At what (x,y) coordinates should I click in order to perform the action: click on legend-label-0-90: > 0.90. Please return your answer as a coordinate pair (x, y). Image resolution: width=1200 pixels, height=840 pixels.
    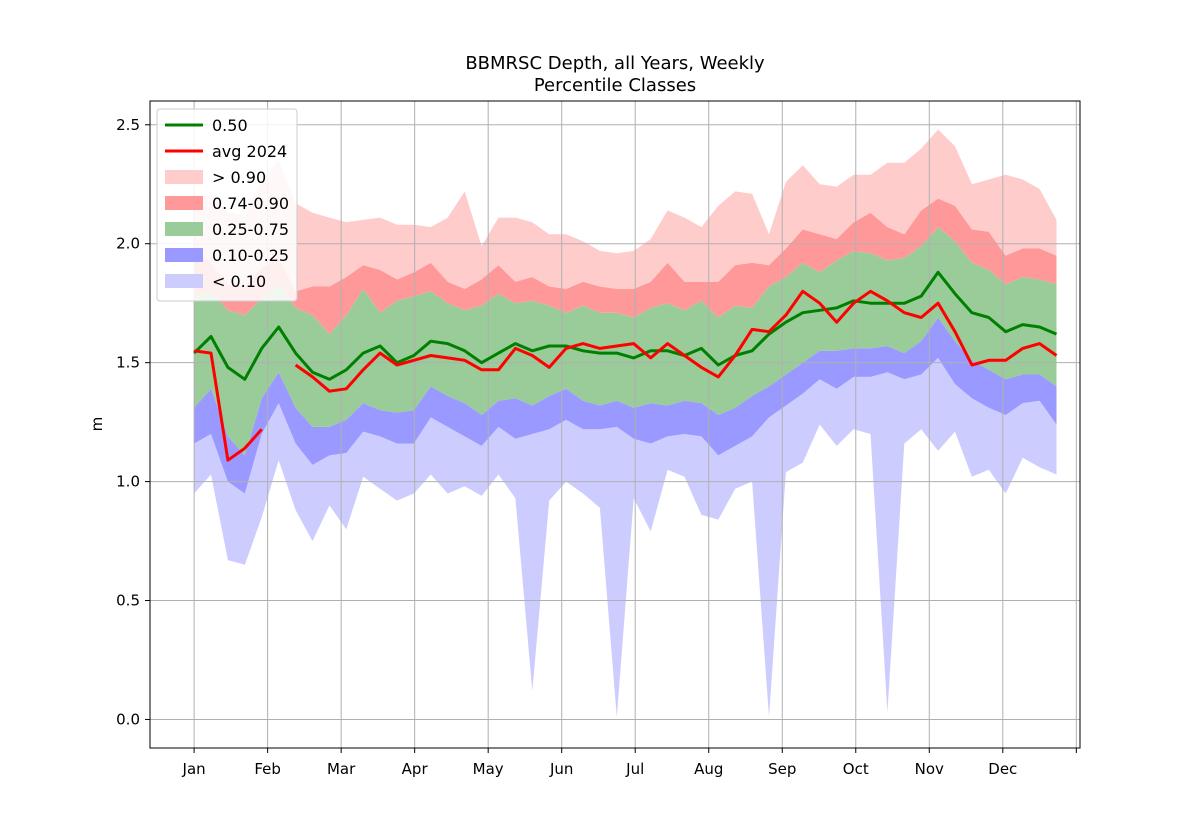
    Looking at the image, I should click on (239, 177).